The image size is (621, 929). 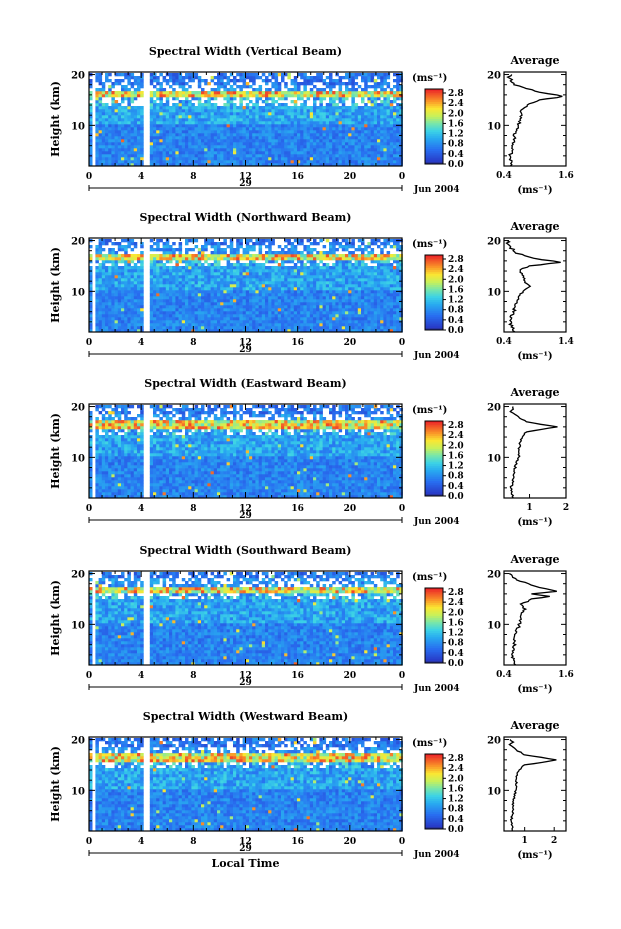 I want to click on y-axis-label: Height (km), so click(x=55, y=119).